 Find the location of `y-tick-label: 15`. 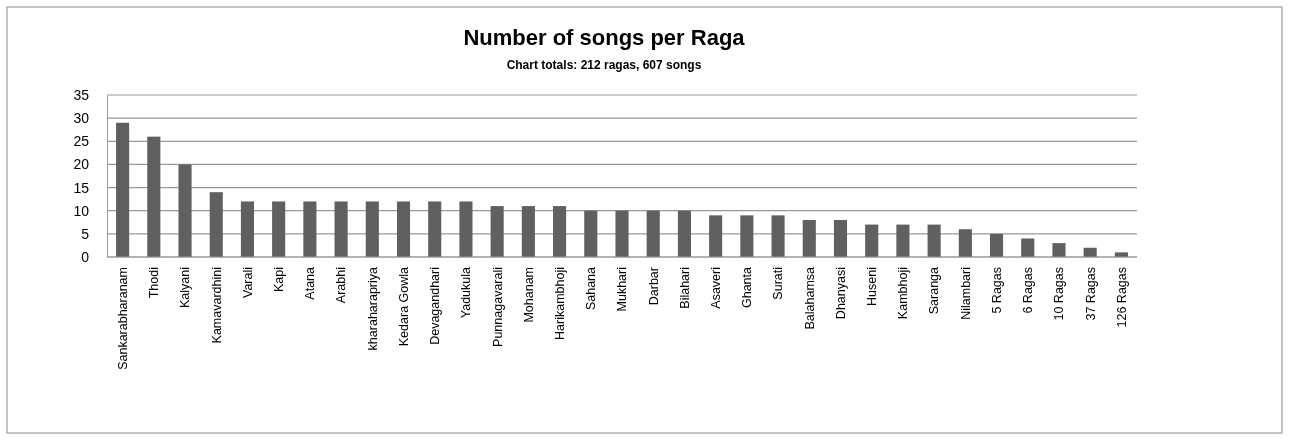

y-tick-label: 15 is located at coordinates (81, 187).